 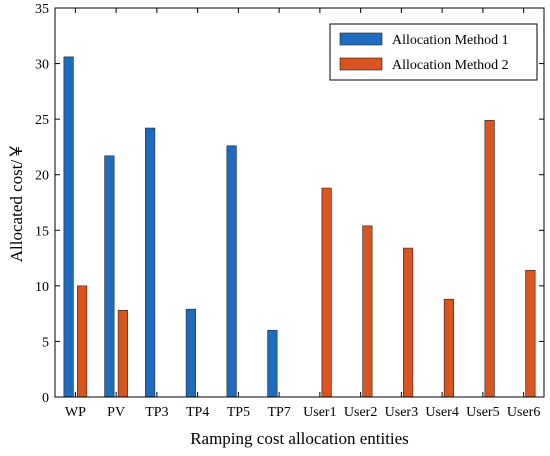 What do you see at coordinates (16, 202) in the screenshot?
I see `y-axis-label: Allocated cost/￥` at bounding box center [16, 202].